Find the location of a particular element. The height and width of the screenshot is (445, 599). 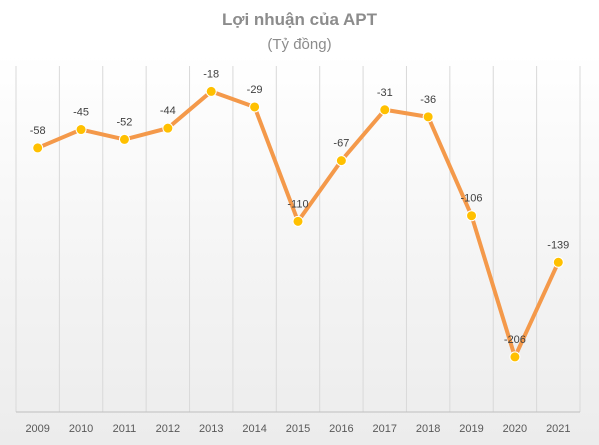

data-label: -139 is located at coordinates (558, 245).